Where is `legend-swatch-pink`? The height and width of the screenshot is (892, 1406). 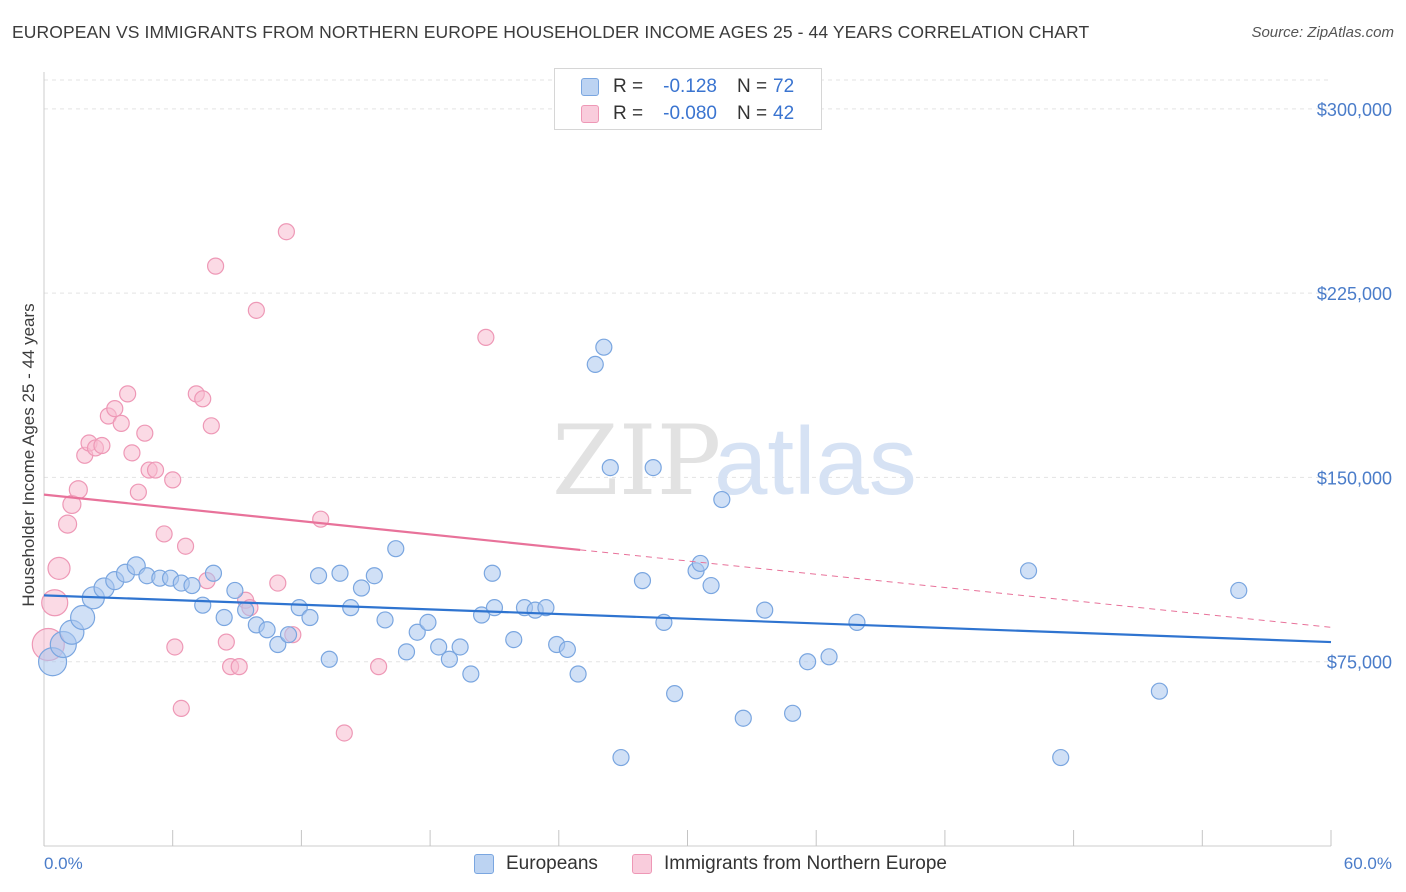
legend-swatch-pink is located at coordinates (642, 864).